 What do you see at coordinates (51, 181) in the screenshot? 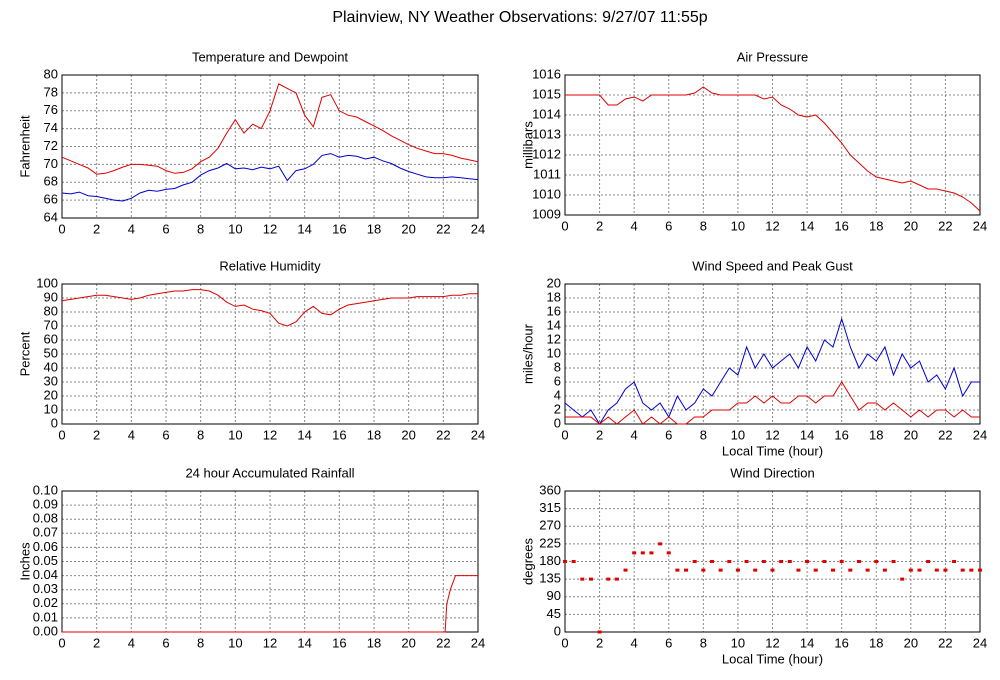
I see `y-tick-label: 68` at bounding box center [51, 181].